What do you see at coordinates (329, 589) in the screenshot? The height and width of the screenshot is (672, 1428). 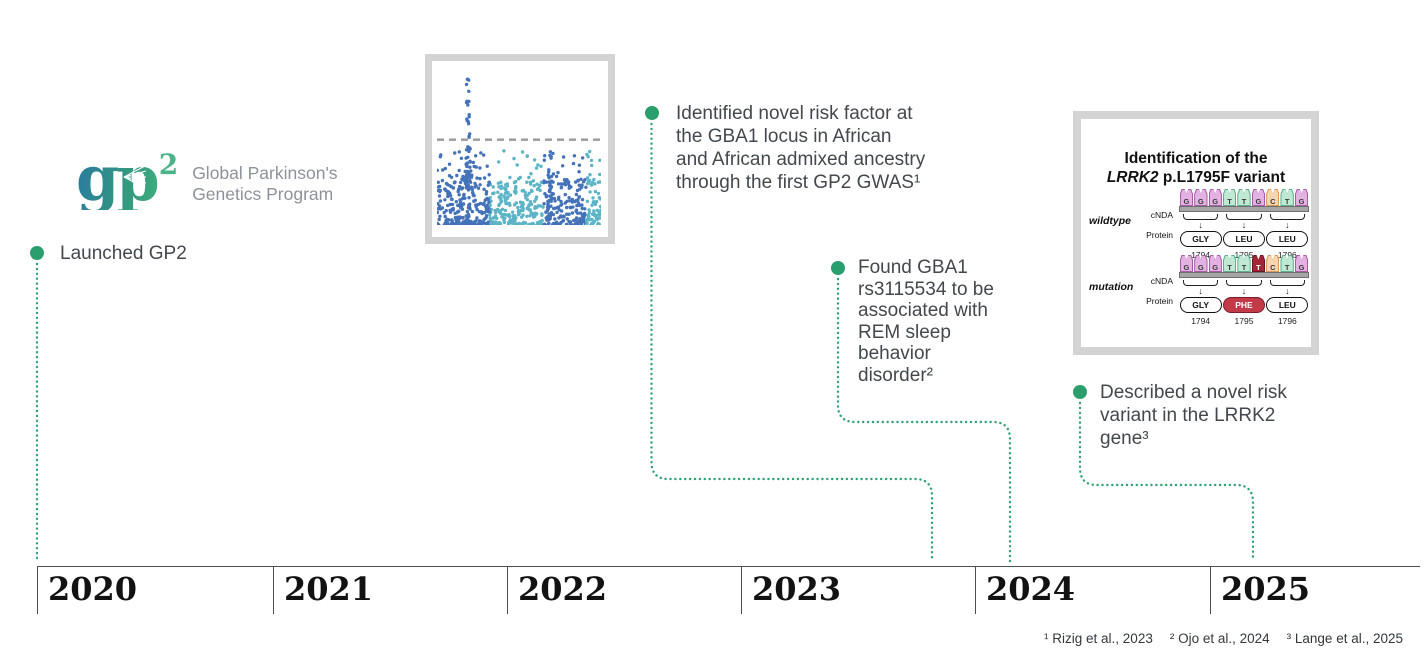 I see `year-label-2021: 2021` at bounding box center [329, 589].